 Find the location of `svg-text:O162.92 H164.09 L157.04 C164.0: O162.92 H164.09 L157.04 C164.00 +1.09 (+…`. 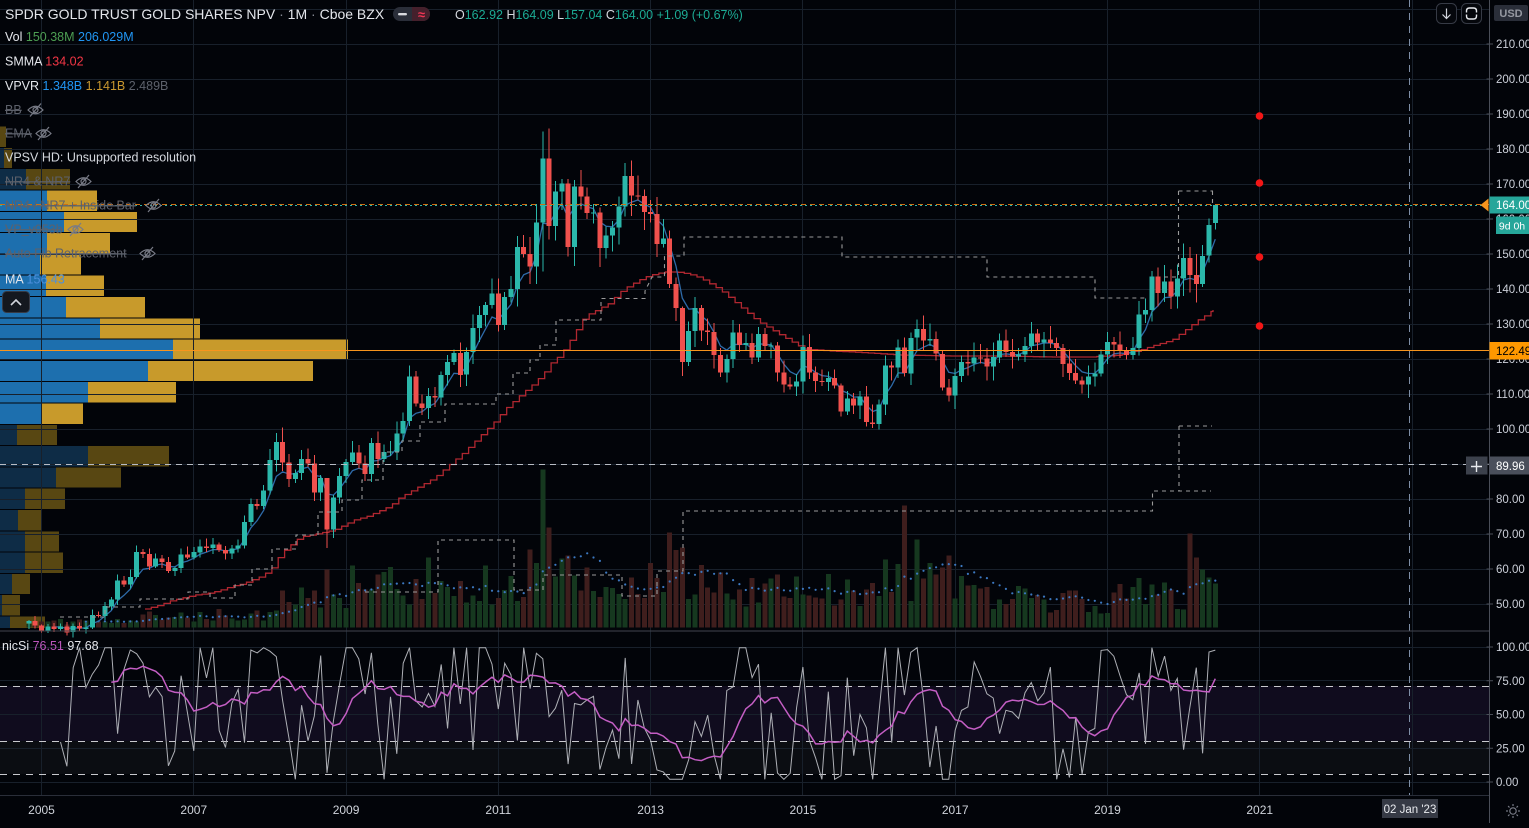

svg-text:O162.92 H164.09 L157.04 C164.0: O162.92 H164.09 L157.04 C164.00 +1.09 (+… is located at coordinates (599, 15).